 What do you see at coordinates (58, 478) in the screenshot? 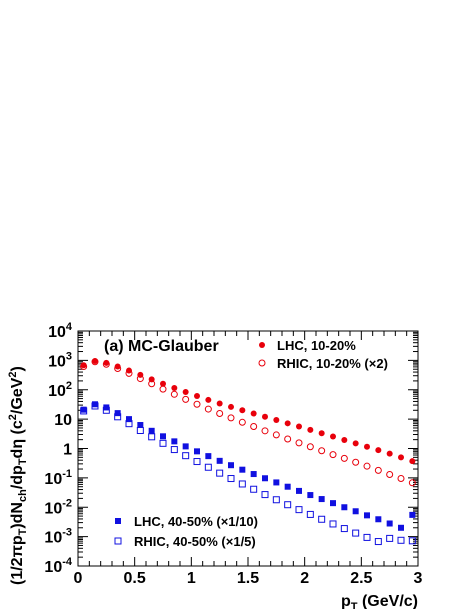
I see `y-tick-label: 10⁻¹` at bounding box center [58, 478].